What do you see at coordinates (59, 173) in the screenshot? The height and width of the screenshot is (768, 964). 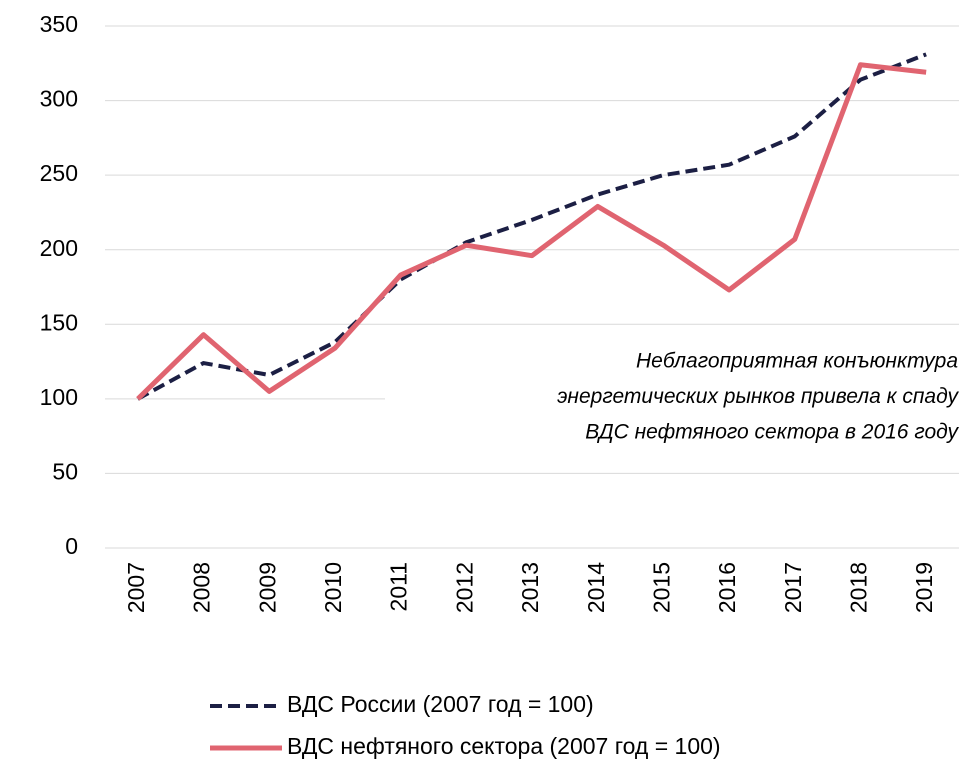 I see `y-tick-label: 250` at bounding box center [59, 173].